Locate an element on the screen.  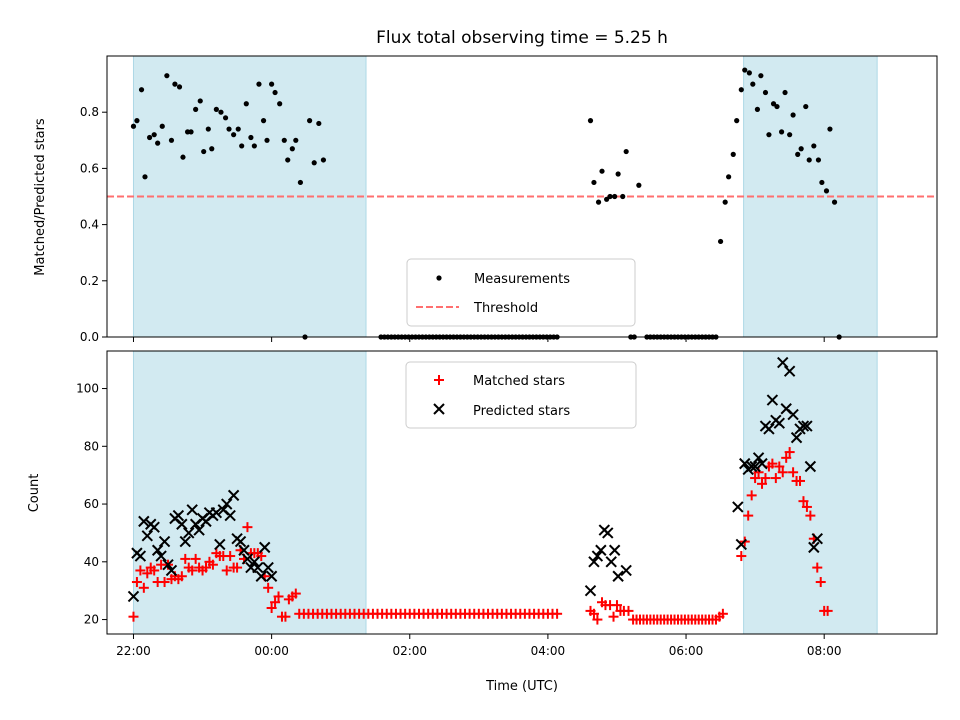
chart-title: Flux total observing time = 5.25 h is located at coordinates (522, 38).